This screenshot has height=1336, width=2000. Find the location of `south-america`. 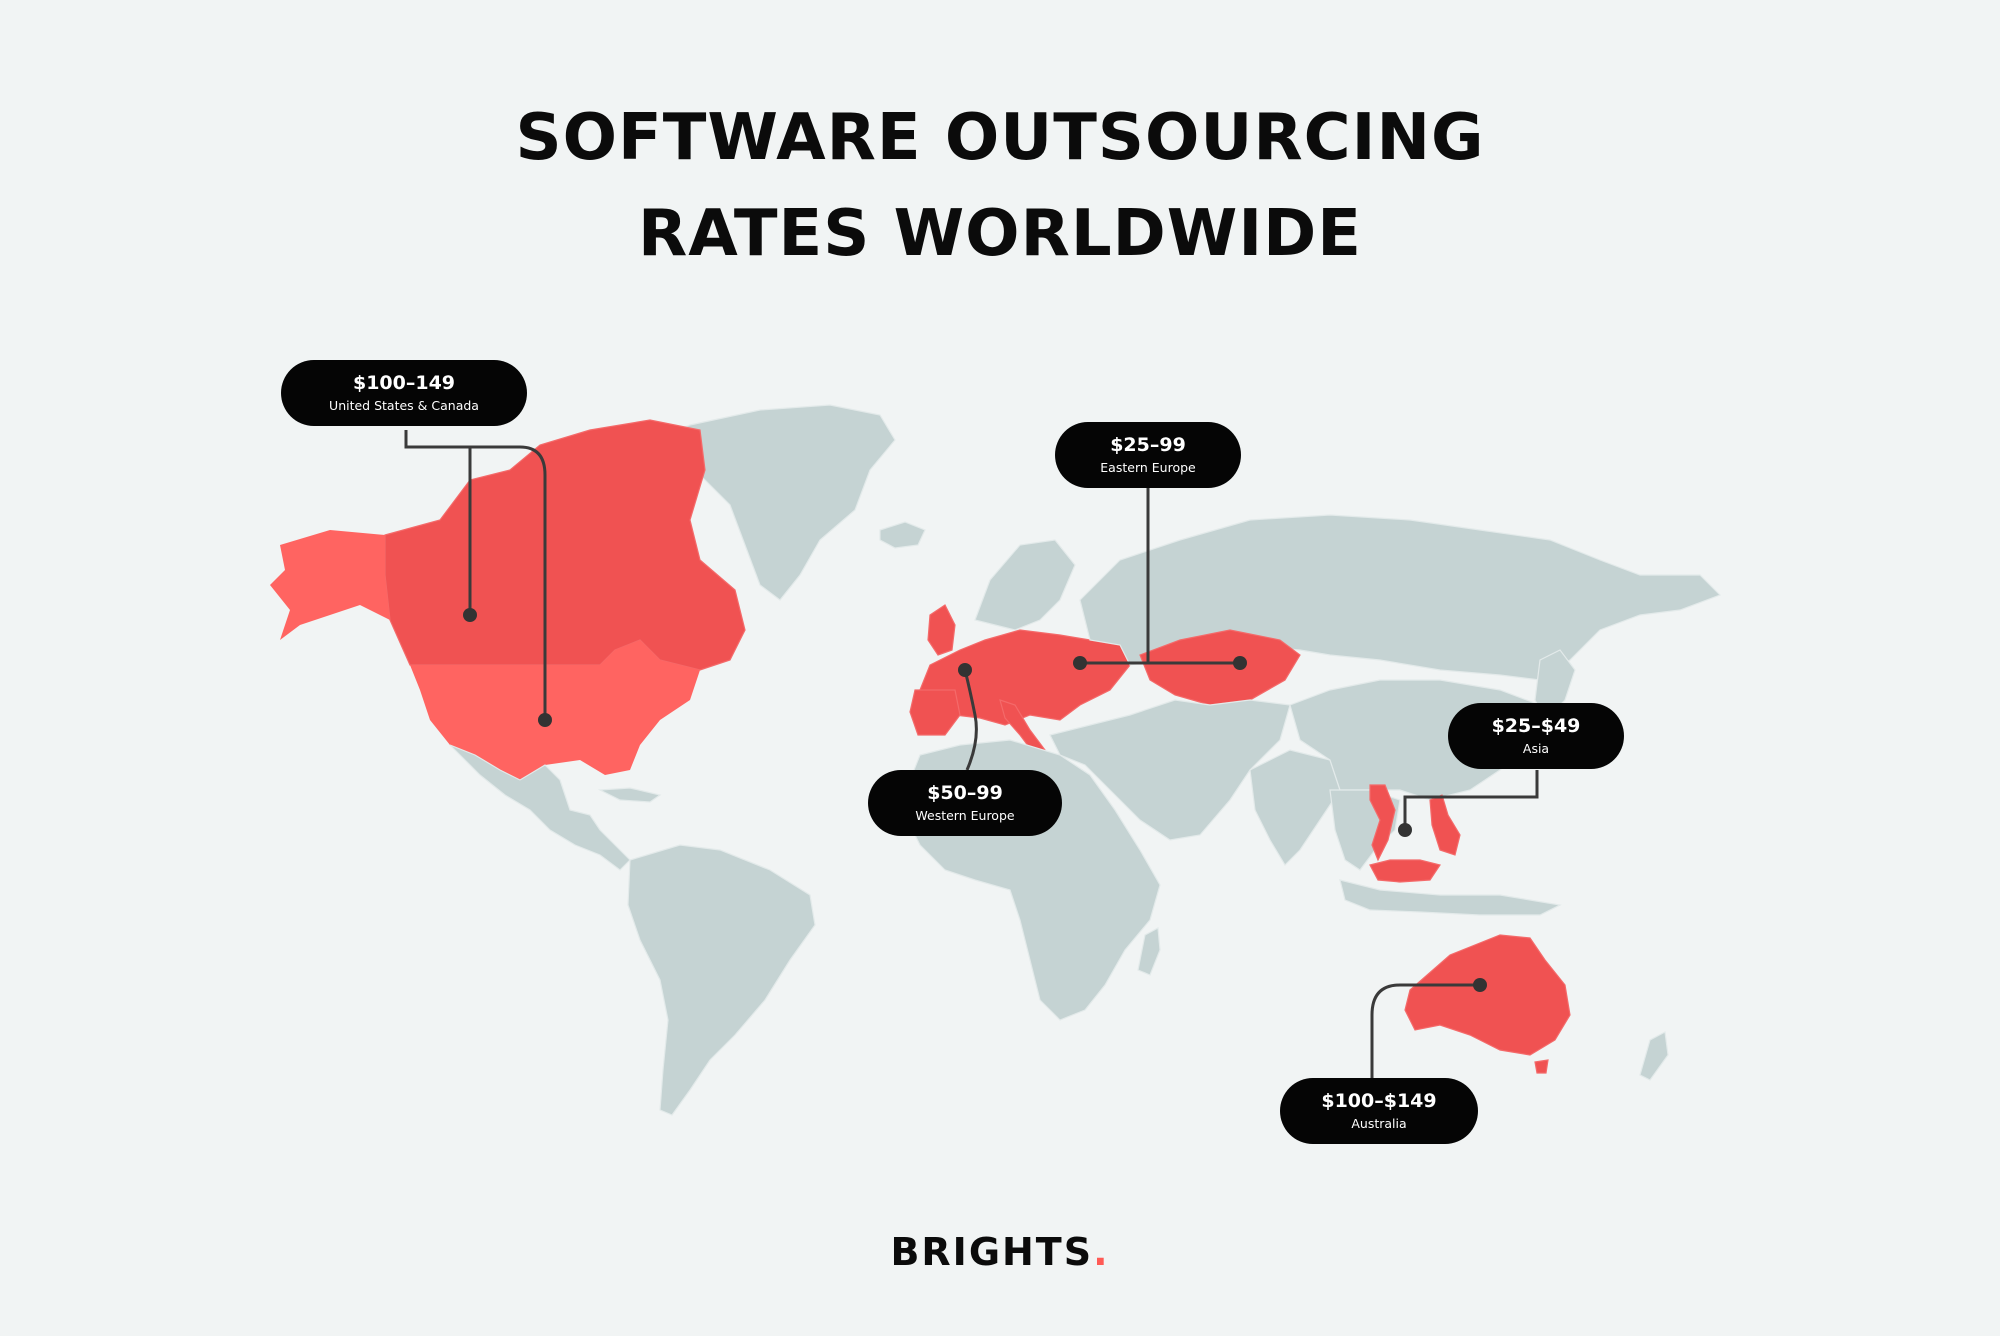

south-america is located at coordinates (721, 980).